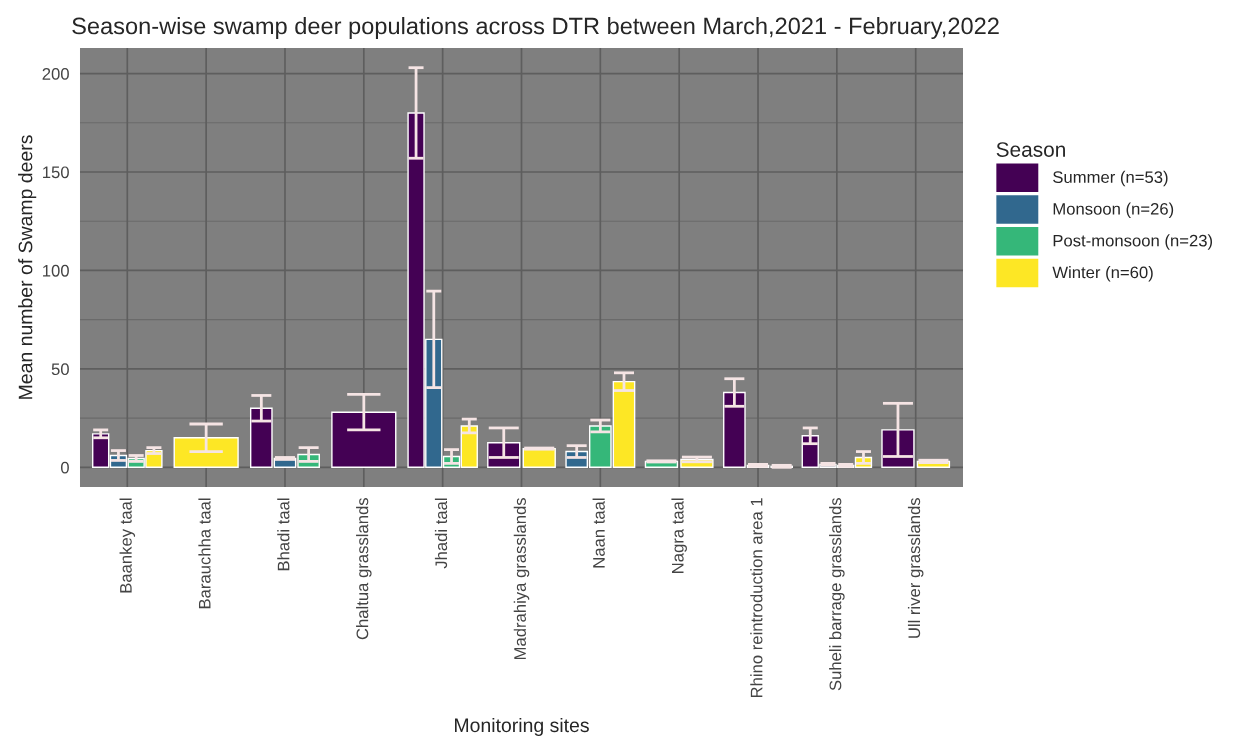 This screenshot has height=755, width=1233. I want to click on y-tick-label: 150, so click(56, 172).